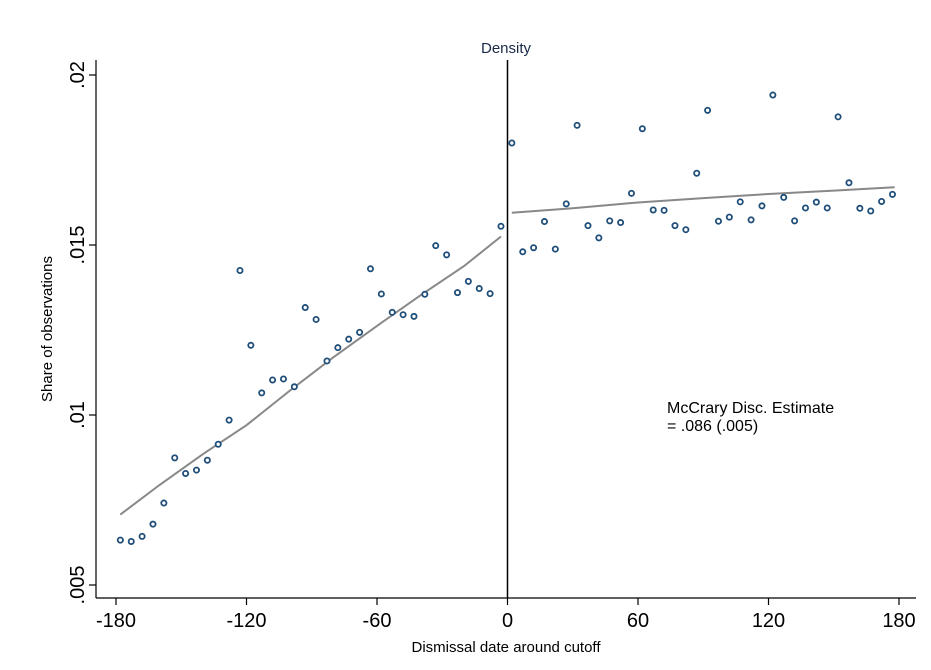 This screenshot has width=931, height=670. Describe the element at coordinates (78, 75) in the screenshot. I see `y-tick-label: .02` at that location.